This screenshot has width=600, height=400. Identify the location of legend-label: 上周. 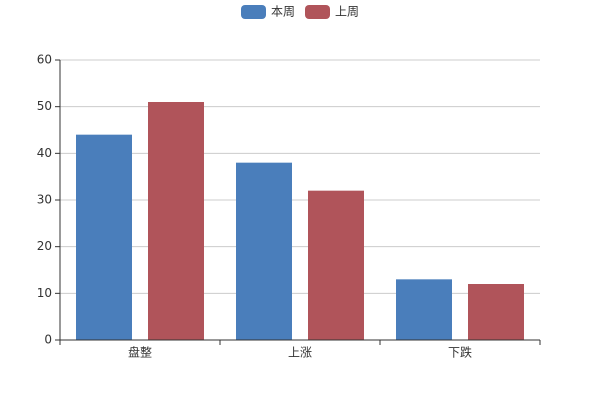
(347, 12).